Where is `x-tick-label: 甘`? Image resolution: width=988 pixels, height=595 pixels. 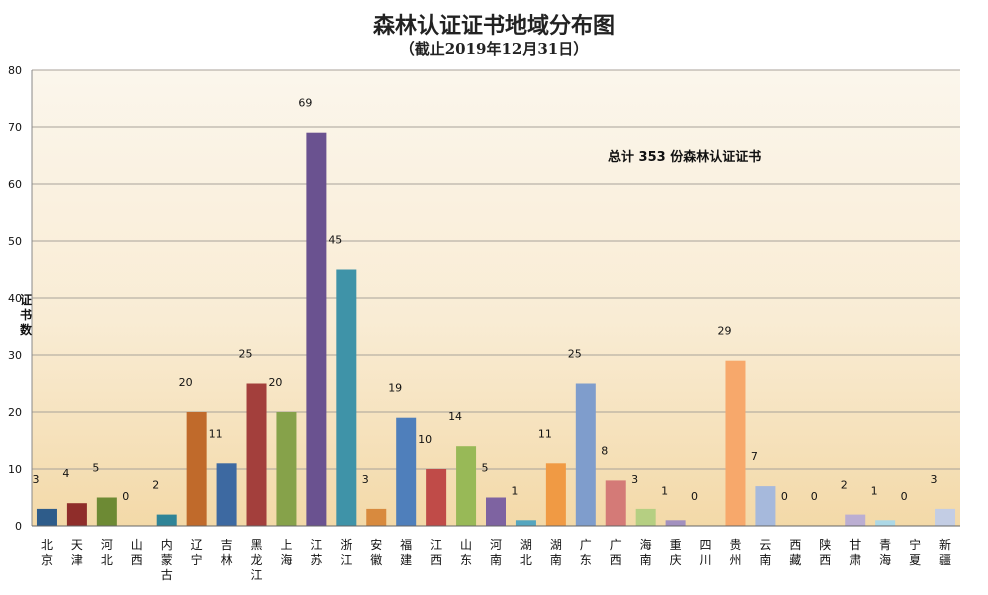
x-tick-label: 甘 is located at coordinates (855, 545).